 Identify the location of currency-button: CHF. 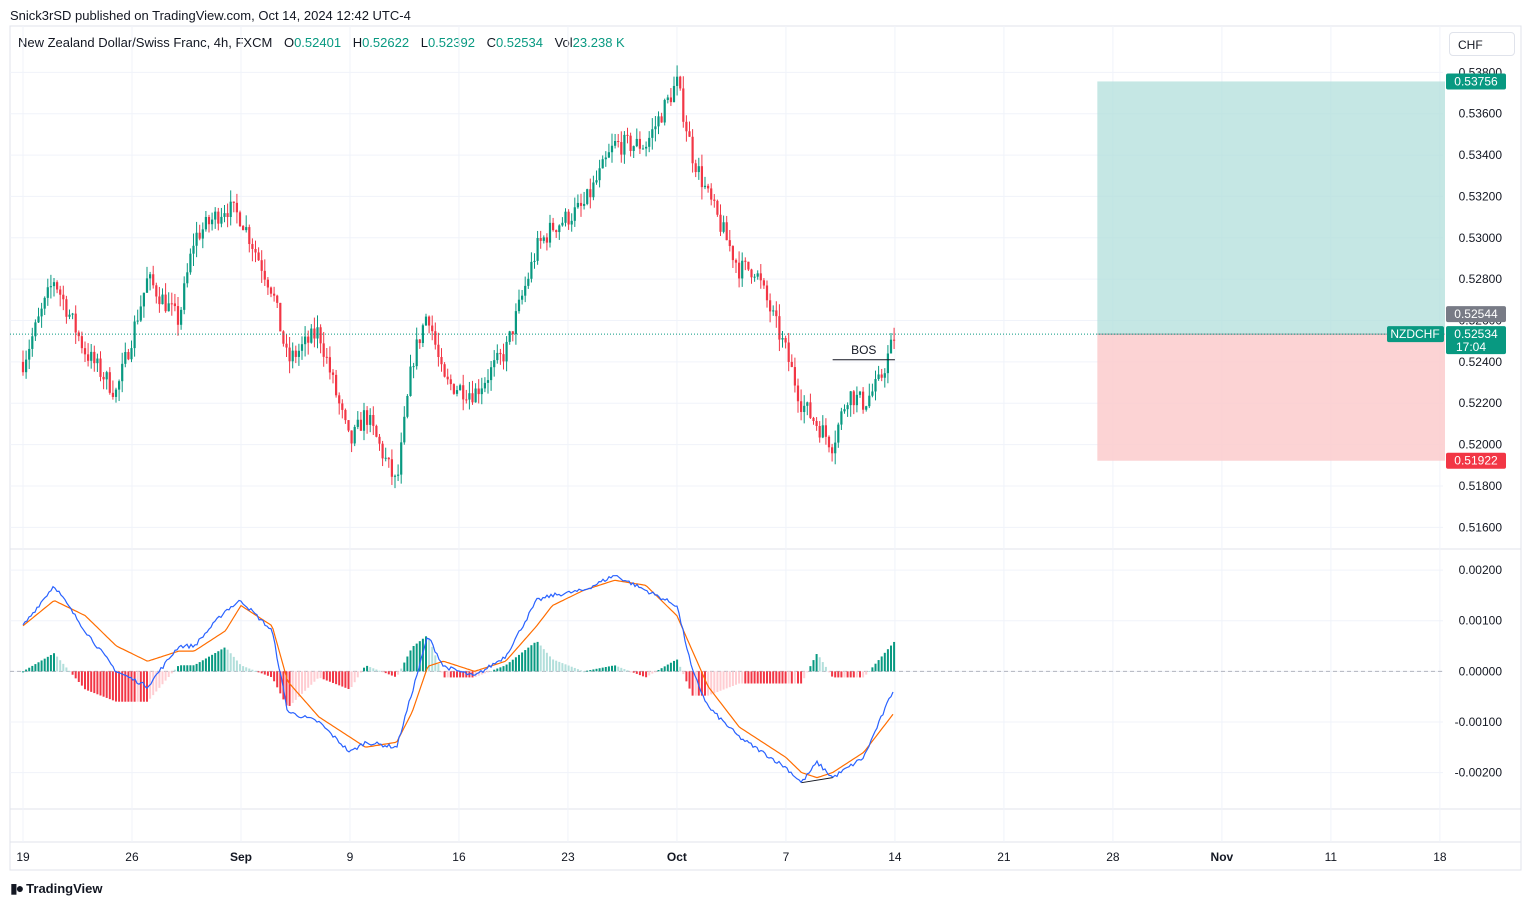
(1482, 44).